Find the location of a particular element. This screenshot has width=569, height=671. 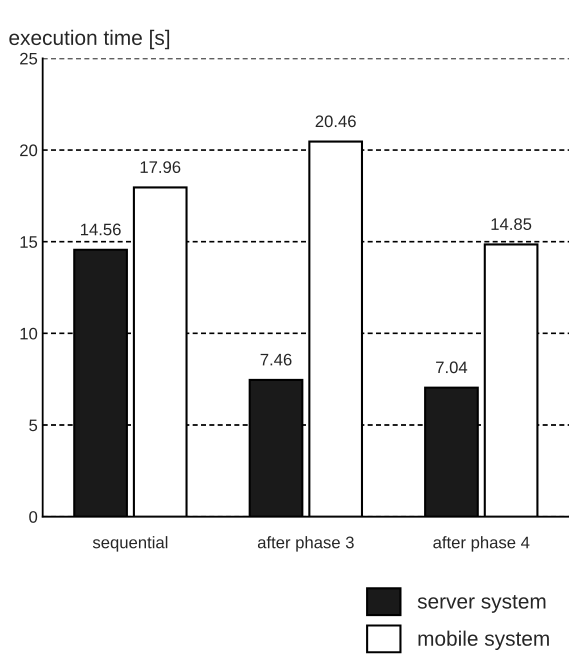

data-label: 7.46 is located at coordinates (276, 360).